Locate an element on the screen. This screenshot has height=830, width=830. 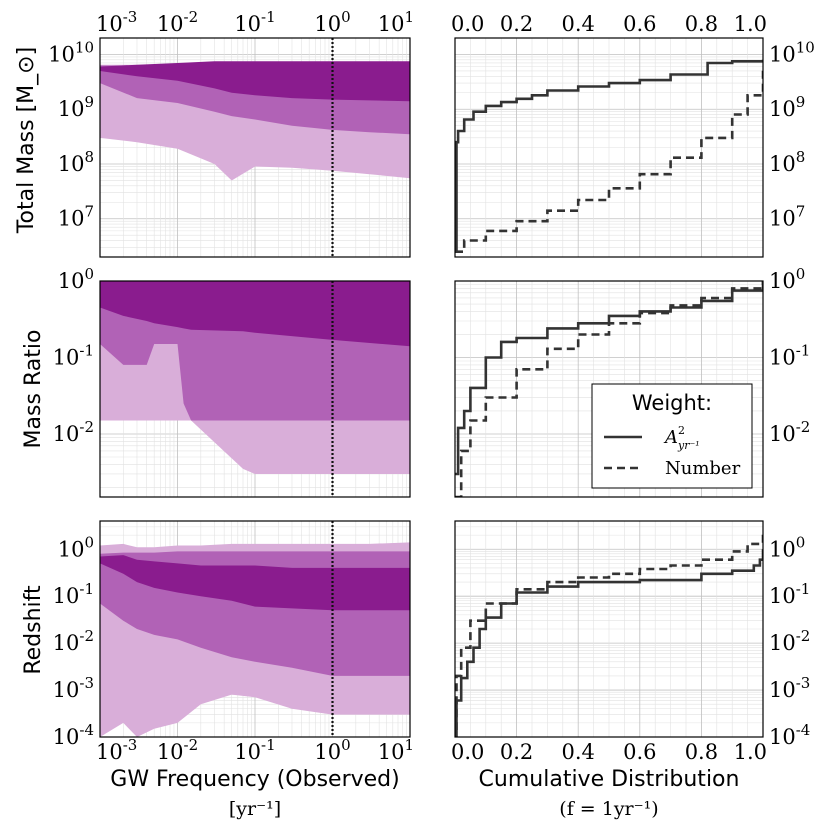
panel-total-mass-cdf: 10¹⁰ 10⁹ 10⁸ 10⁷ 0.0 0.2 0.4 0.6 0.8 1.0 is located at coordinates (633, 135).